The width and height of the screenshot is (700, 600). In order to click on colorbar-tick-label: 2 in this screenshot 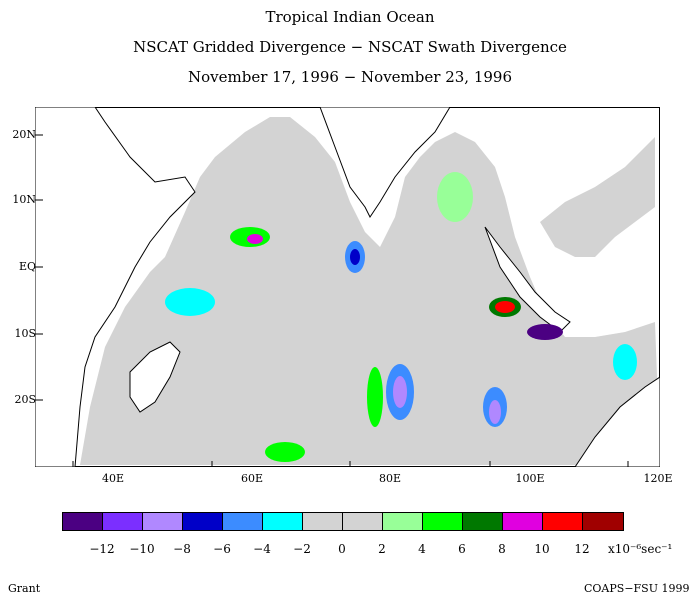, I will do `click(382, 549)`.